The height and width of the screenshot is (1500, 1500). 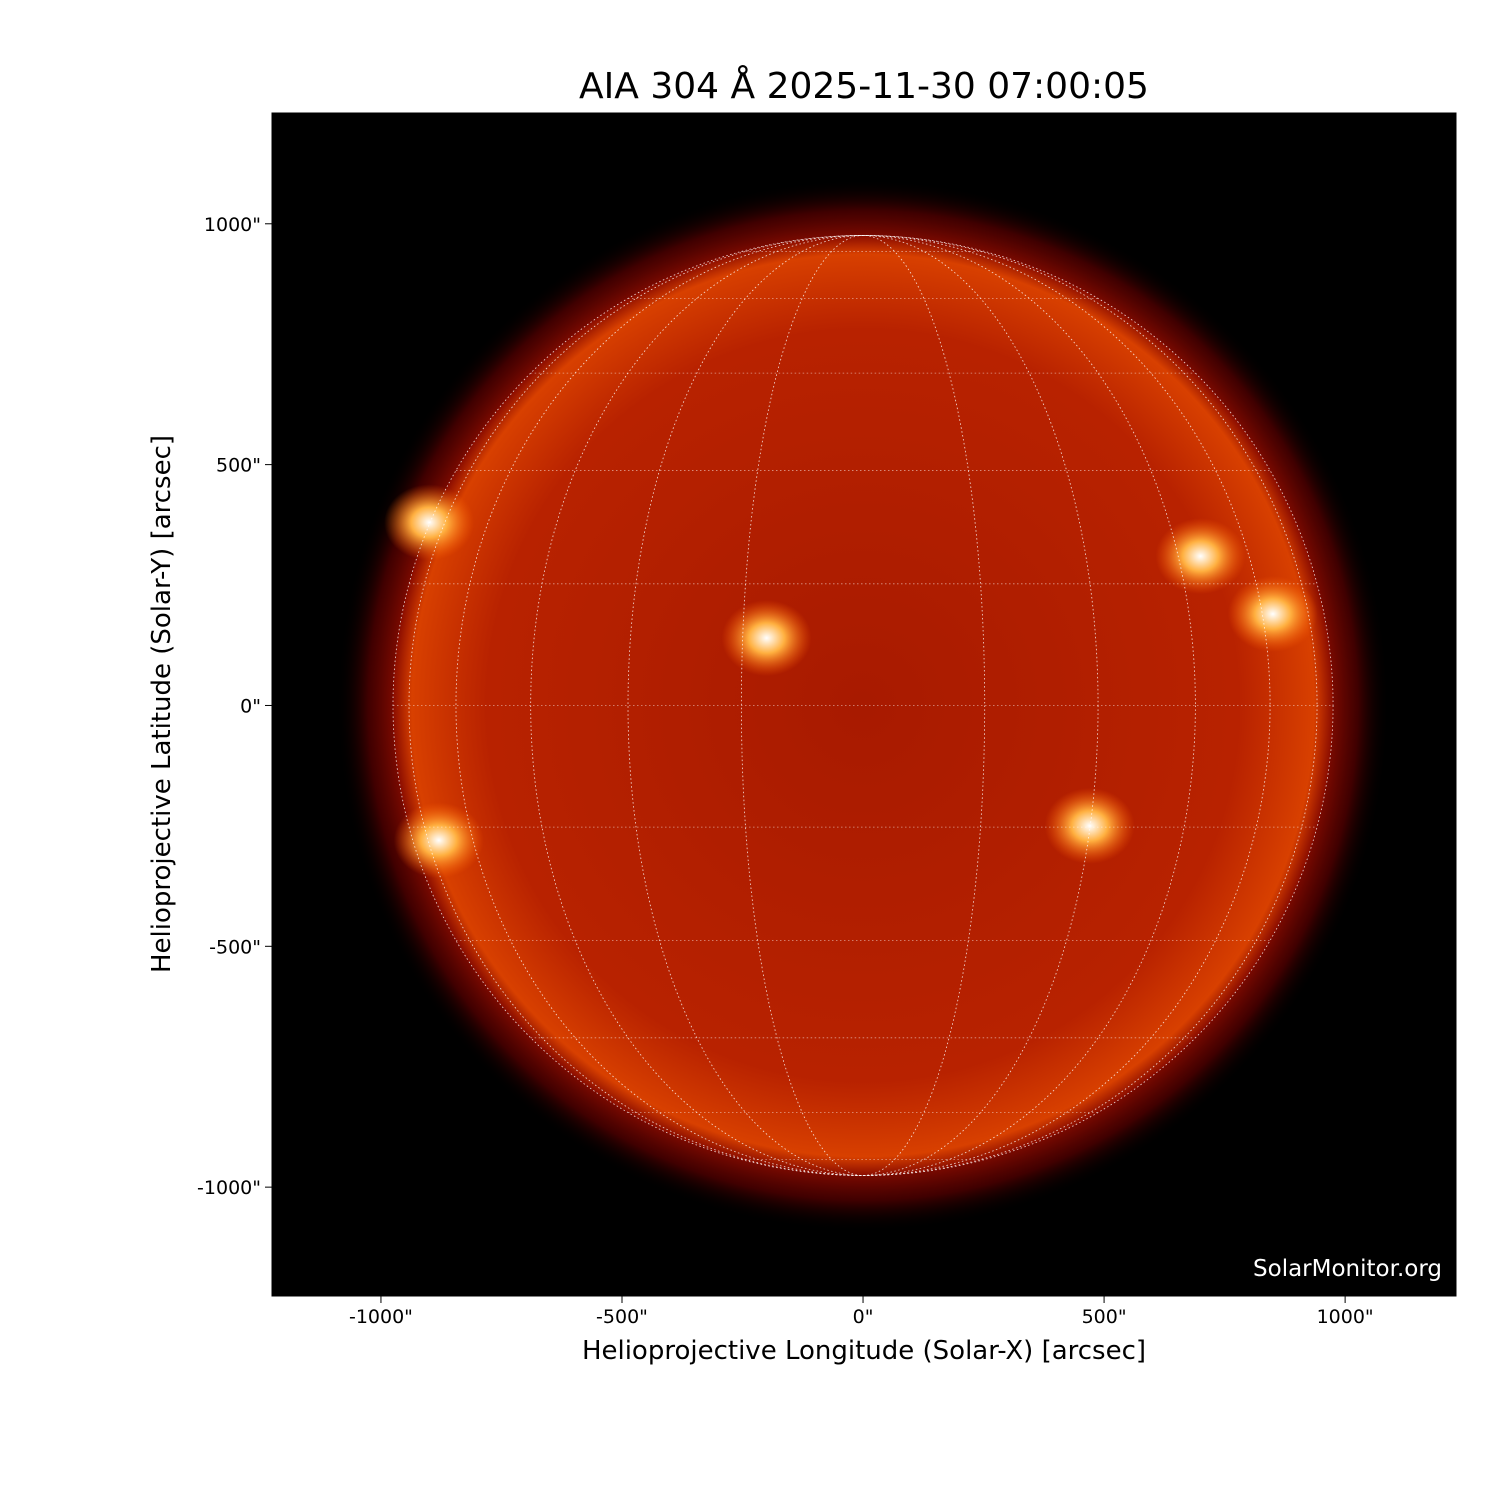 I want to click on y-tick-label: 1000", so click(x=232, y=225).